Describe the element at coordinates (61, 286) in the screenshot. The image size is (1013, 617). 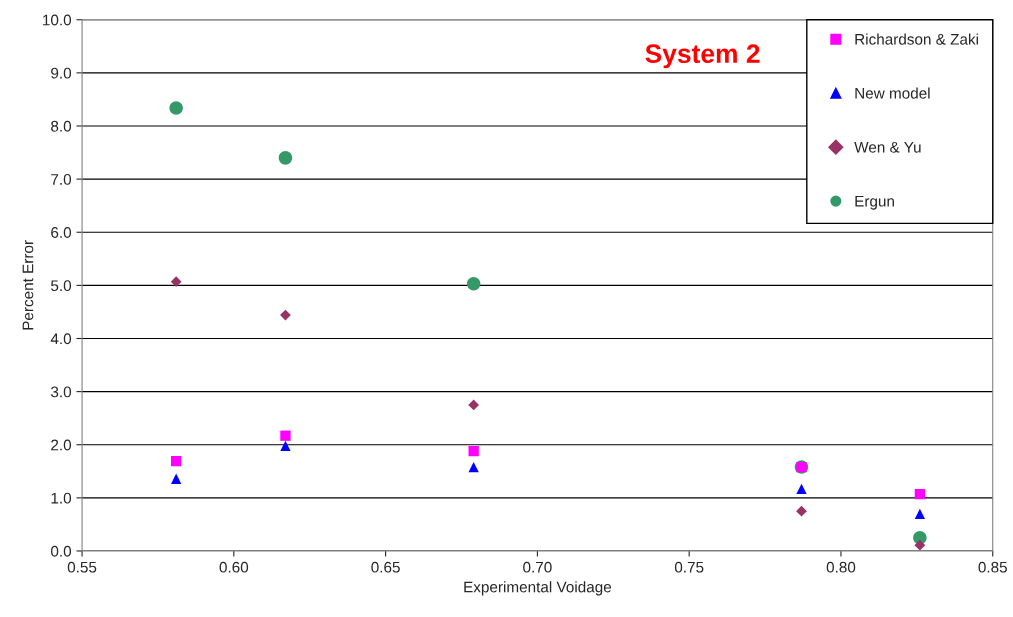
I see `y-tick-label: 5.0` at that location.